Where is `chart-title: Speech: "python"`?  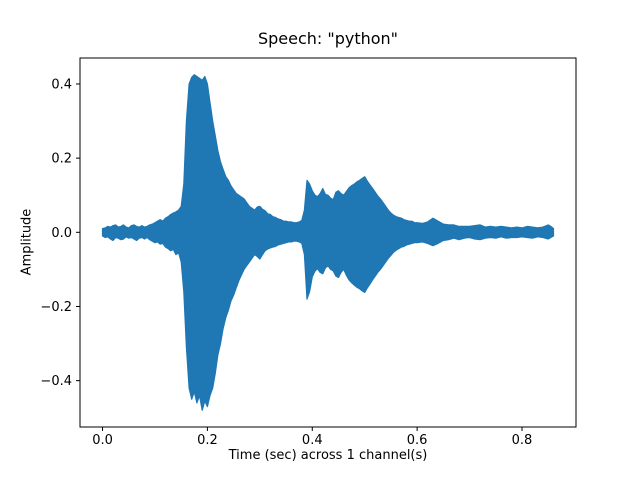
chart-title: Speech: "python" is located at coordinates (328, 38).